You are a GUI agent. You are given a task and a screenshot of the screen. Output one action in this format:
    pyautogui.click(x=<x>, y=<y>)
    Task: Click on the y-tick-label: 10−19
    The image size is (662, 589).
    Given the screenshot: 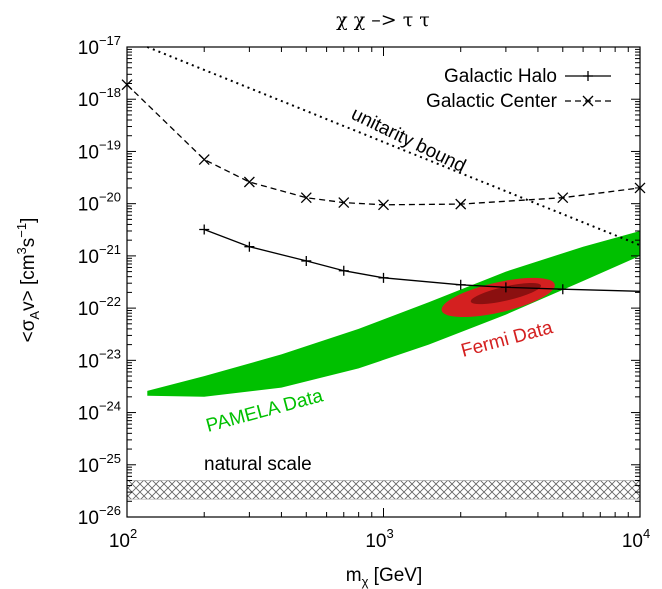 What is the action you would take?
    pyautogui.click(x=99, y=150)
    